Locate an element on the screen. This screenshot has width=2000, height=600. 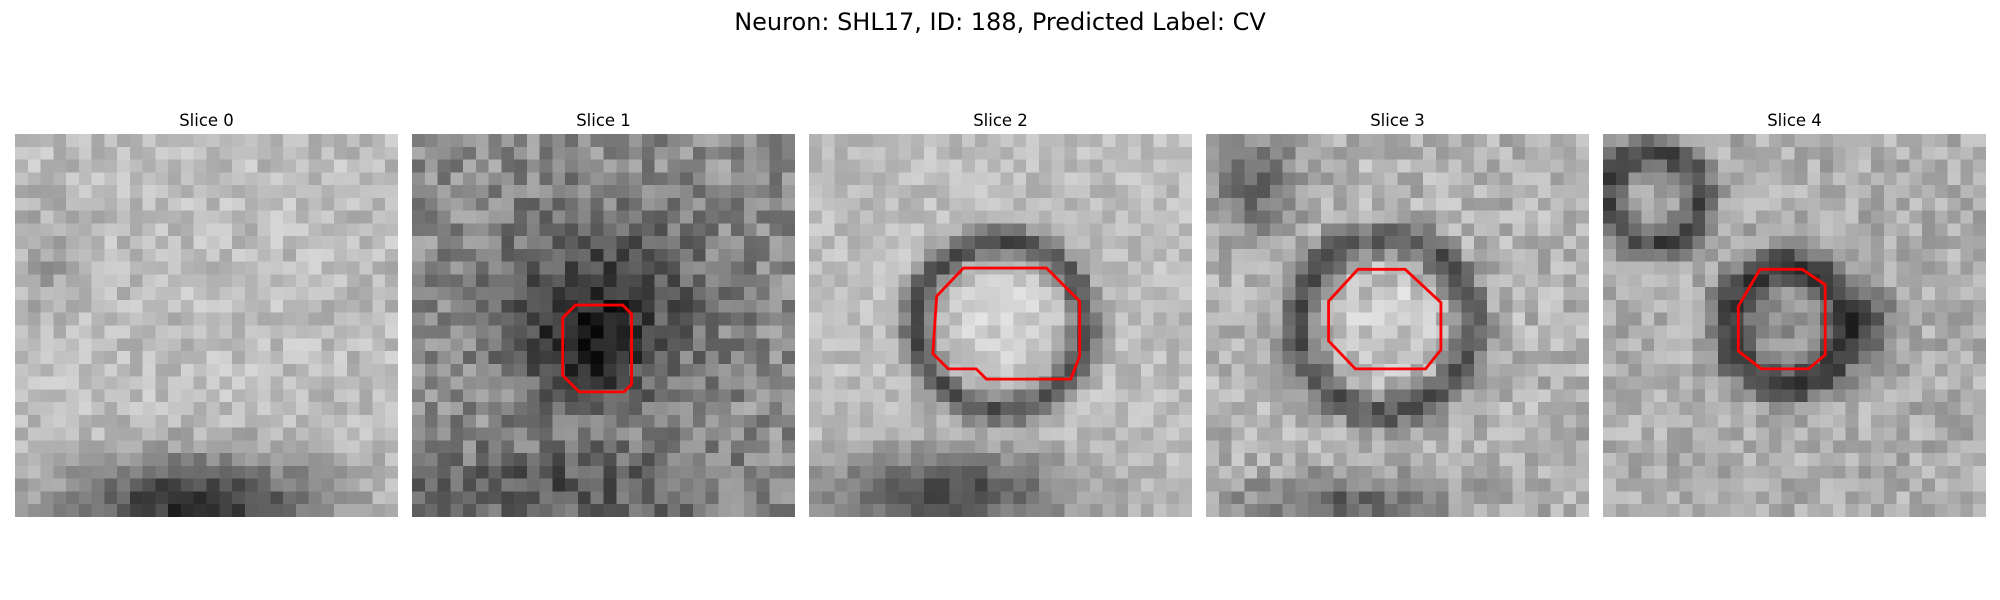
panel-slice-1: Slice 1 is located at coordinates (603, 312).